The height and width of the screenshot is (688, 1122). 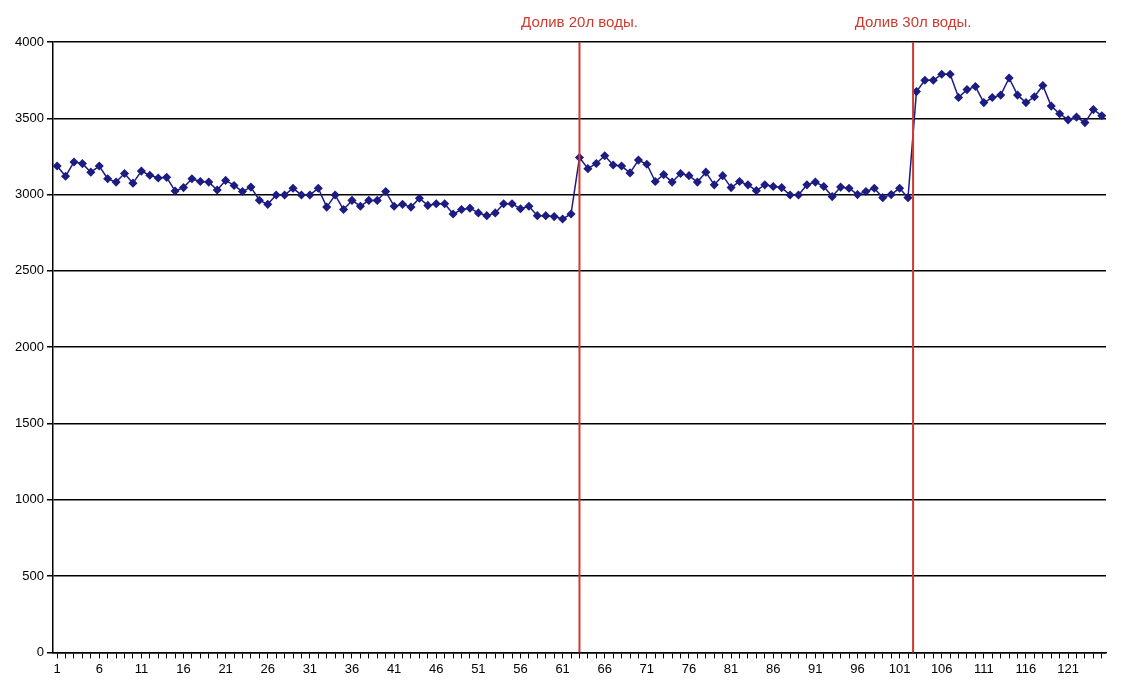 What do you see at coordinates (141, 668) in the screenshot?
I see `x-tick-label: 11` at bounding box center [141, 668].